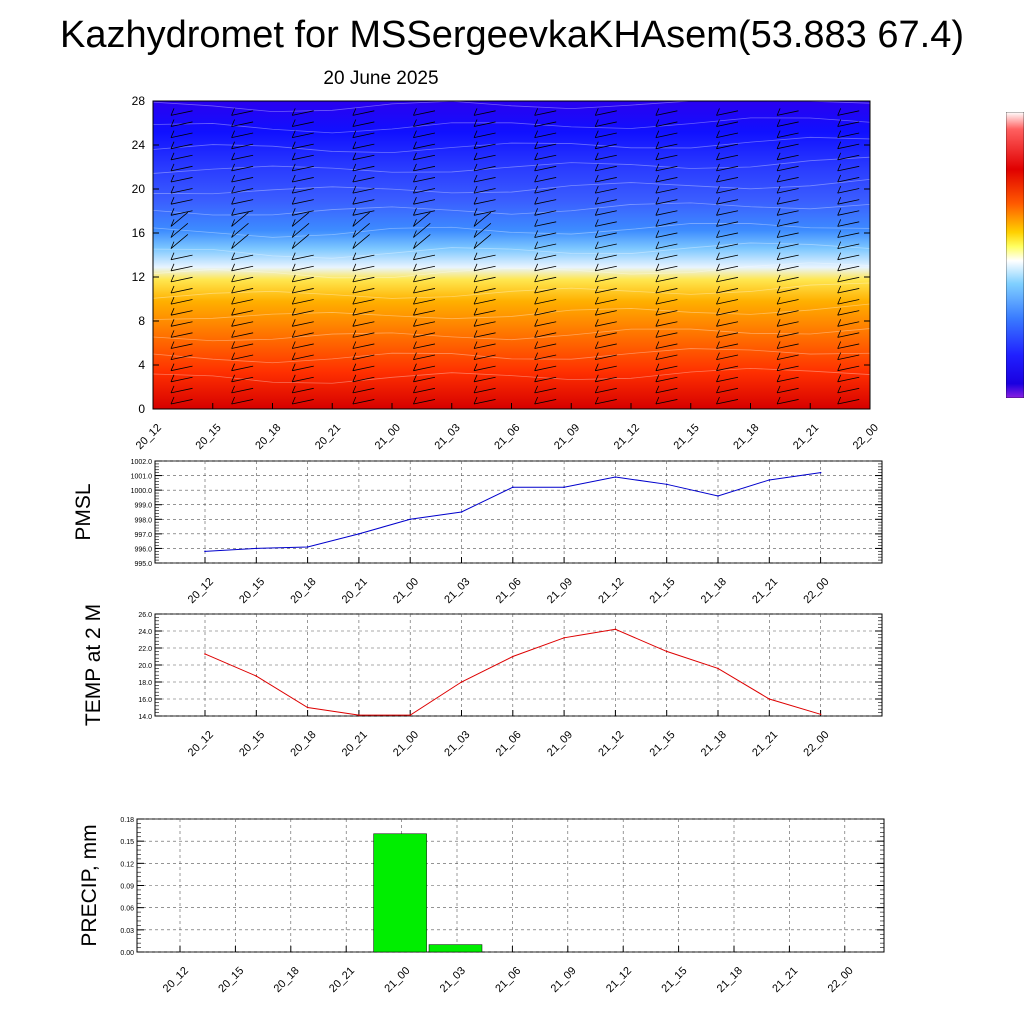 This screenshot has height=1024, width=1024. I want to click on x-tick-label: 21_18, so click(730, 980).